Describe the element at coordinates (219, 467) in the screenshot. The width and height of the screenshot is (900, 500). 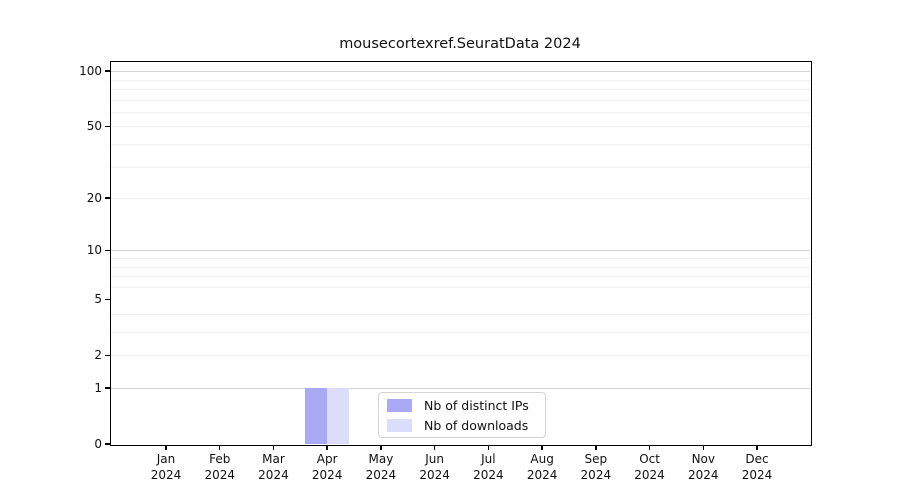
I see `x-tick-label: Feb 2024` at that location.